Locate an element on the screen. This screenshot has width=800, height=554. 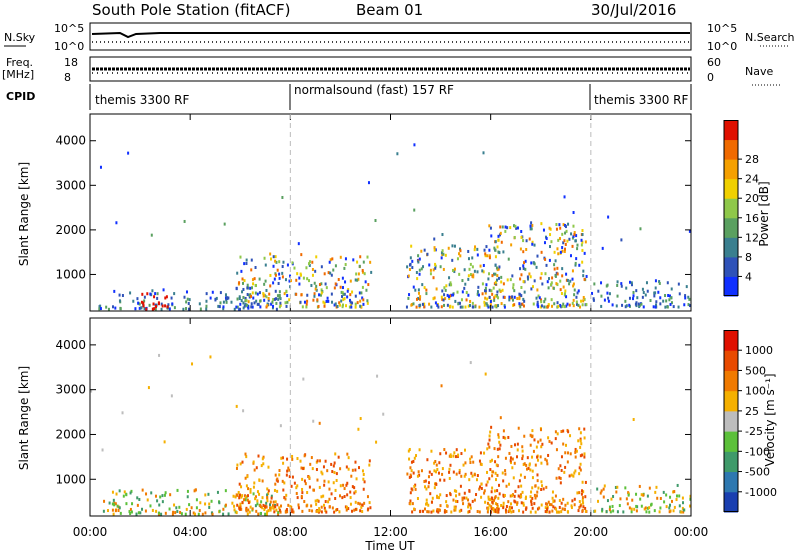
y-tick-label: 3000 is located at coordinates (70, 390).